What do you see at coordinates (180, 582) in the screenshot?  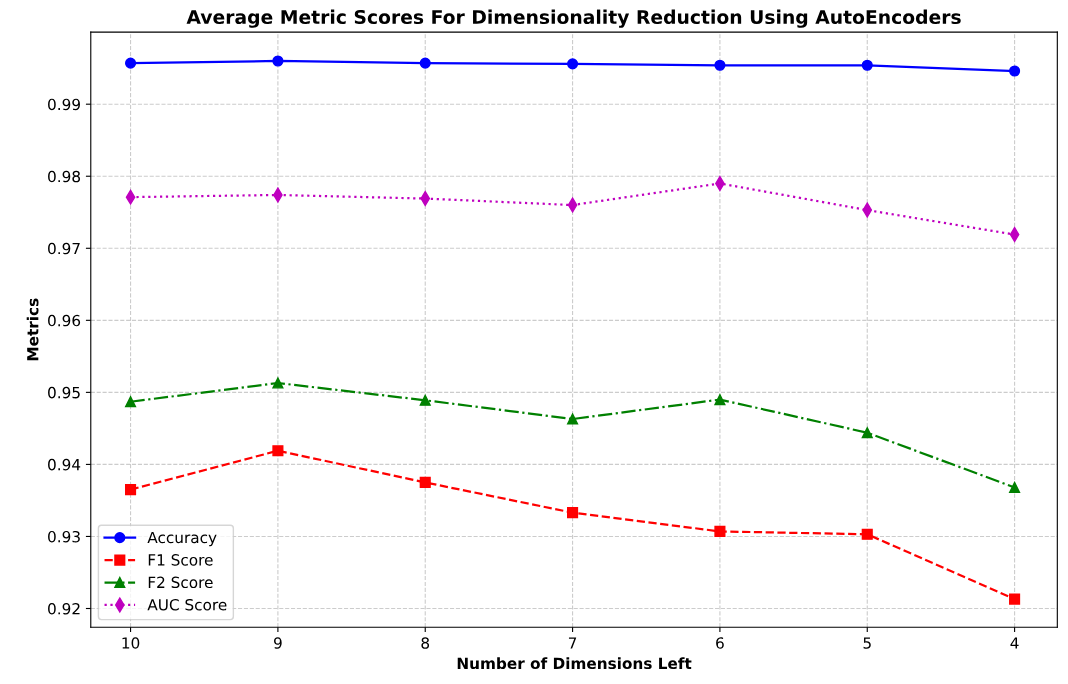 I see `legend-label: F2 Score` at bounding box center [180, 582].